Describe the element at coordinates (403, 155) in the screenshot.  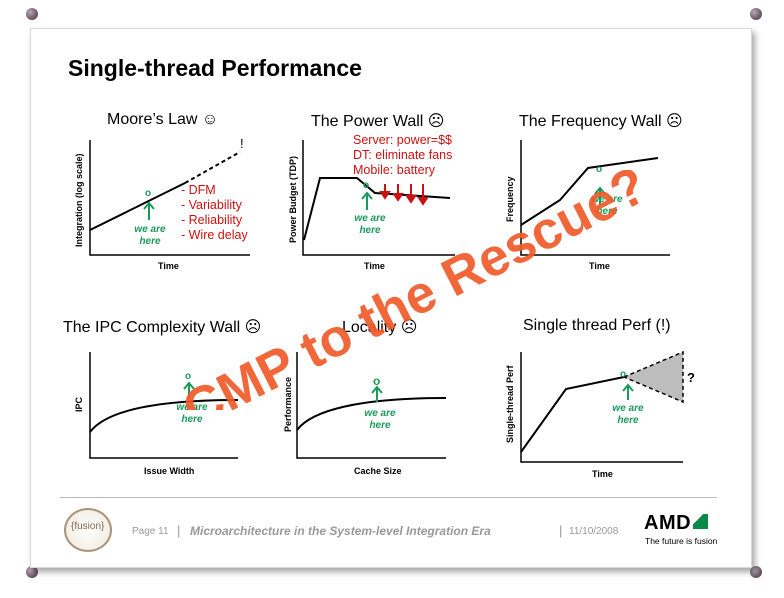
I see `power-note-2: DT: eliminate fans` at that location.